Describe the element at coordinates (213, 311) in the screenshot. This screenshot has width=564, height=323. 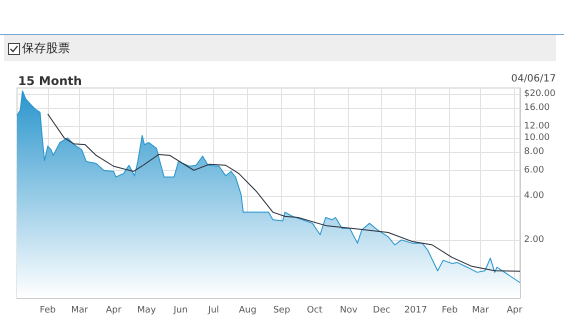
I see `x-tick-label: Jul` at that location.